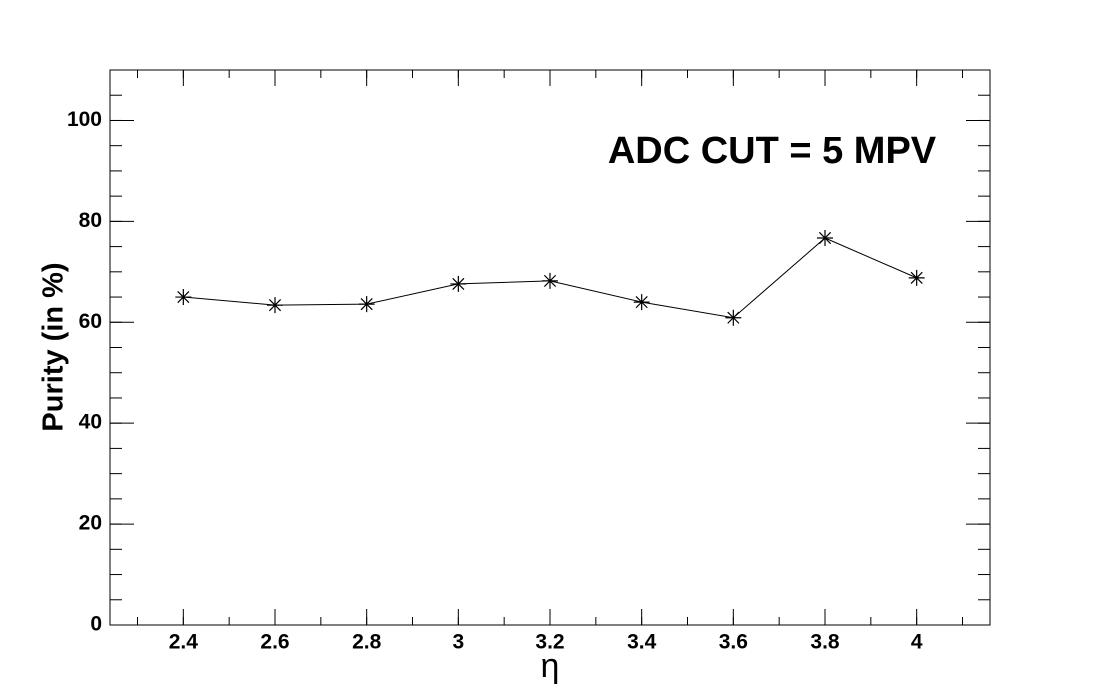 The width and height of the screenshot is (1101, 694). Describe the element at coordinates (54, 346) in the screenshot. I see `y-axis-title: Purity (in %)` at that location.